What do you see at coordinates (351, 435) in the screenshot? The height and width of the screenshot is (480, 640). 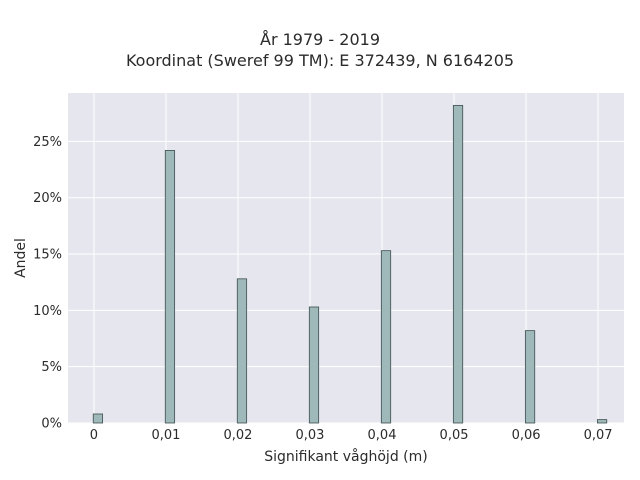 I see `x-axis-ticks: 0 0,01 0,02 0,03 0,04 0,05 0,06 0,07` at bounding box center [351, 435].